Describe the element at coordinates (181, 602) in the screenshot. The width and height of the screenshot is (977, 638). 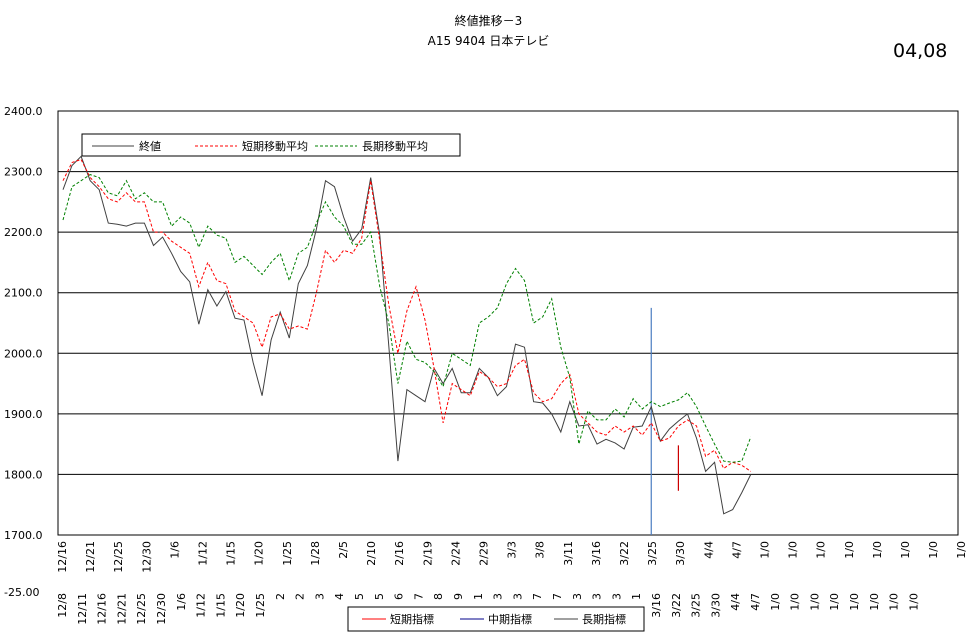
I see `x-tick-label-lower: 1/6` at that location.